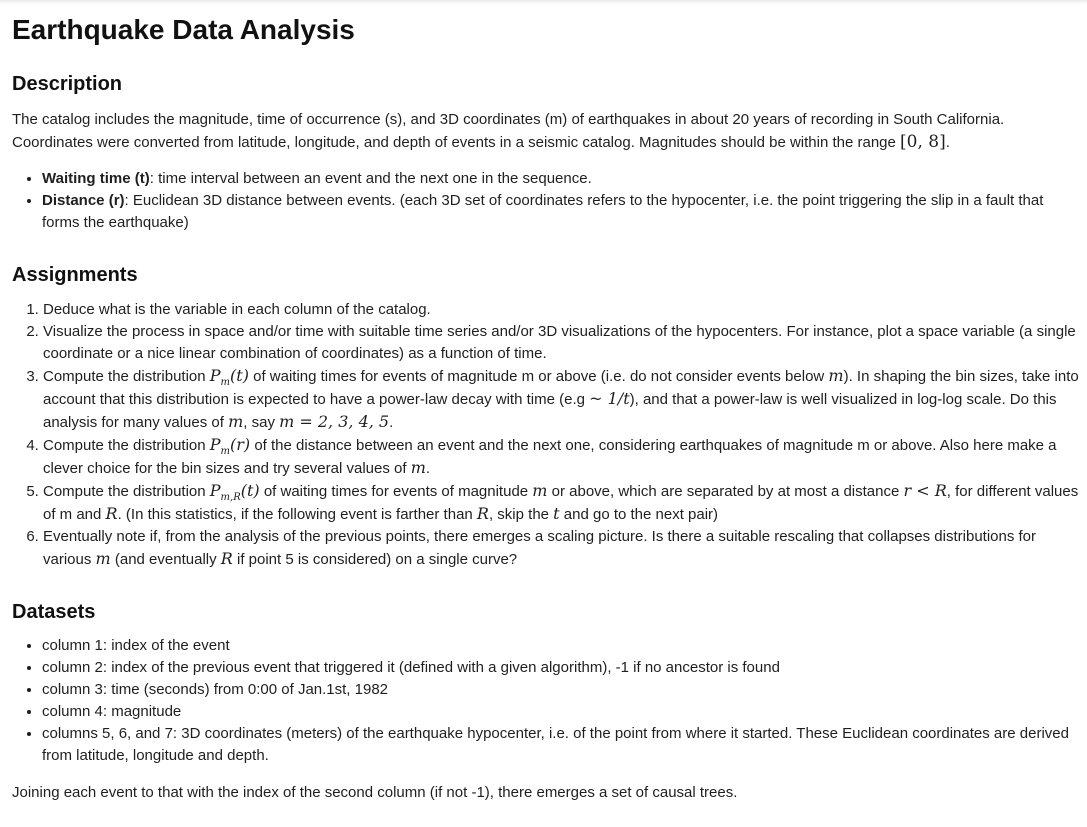  What do you see at coordinates (67, 84) in the screenshot?
I see `description-heading: Description` at bounding box center [67, 84].